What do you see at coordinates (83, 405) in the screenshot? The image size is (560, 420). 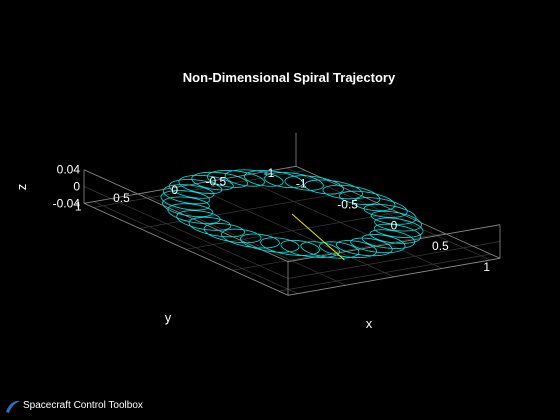 I see `toolbox-label: Spacecraft Control Toolbox` at bounding box center [83, 405].